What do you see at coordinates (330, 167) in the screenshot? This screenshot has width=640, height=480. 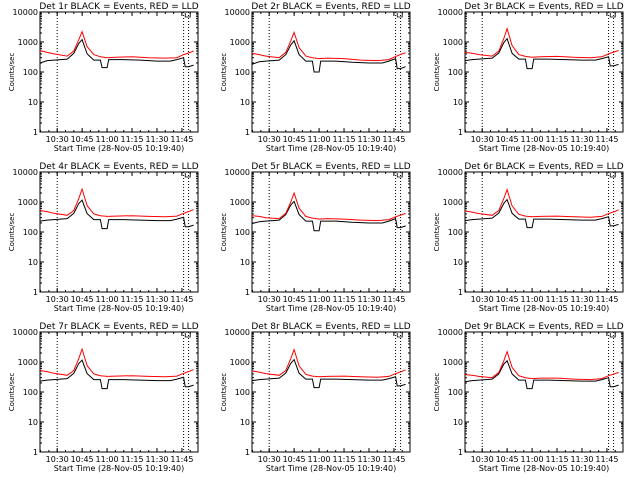 I see `chart-title: Det 5r BLACK = Events, RED = LLD` at bounding box center [330, 167].